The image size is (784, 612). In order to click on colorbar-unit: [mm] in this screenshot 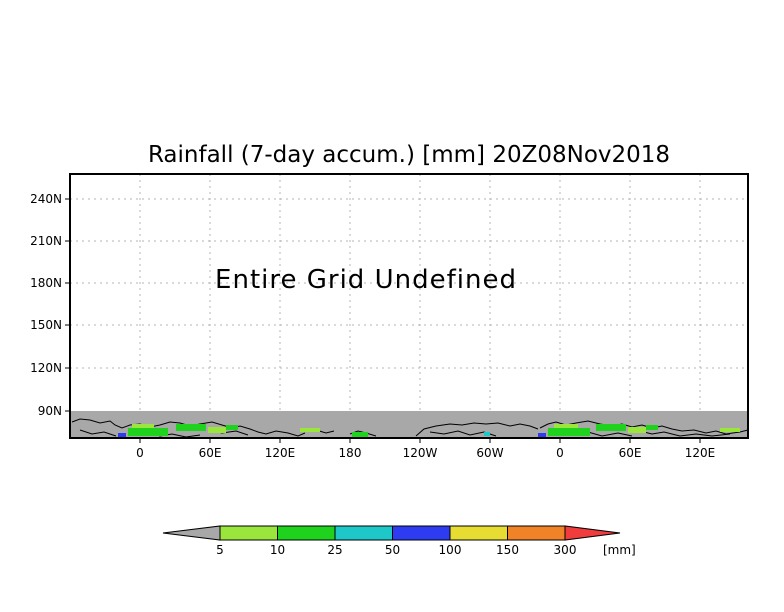, I will do `click(619, 550)`.